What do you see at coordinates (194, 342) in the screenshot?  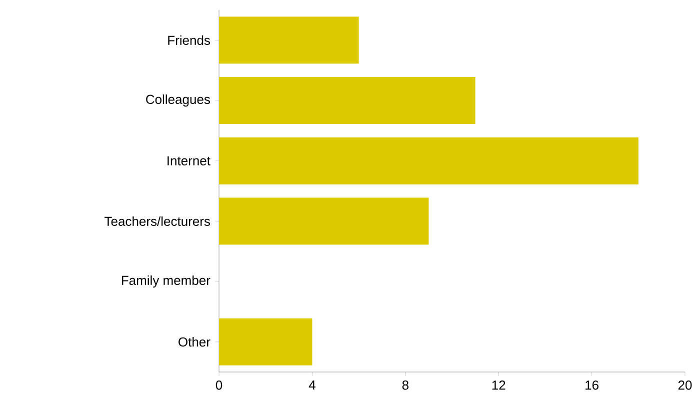 I see `y-tick-label: Other` at bounding box center [194, 342].